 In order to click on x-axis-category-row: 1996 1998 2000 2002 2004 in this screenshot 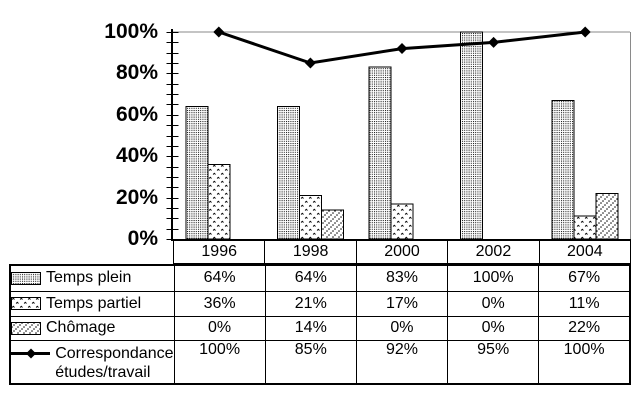, I will do `click(402, 251)`.